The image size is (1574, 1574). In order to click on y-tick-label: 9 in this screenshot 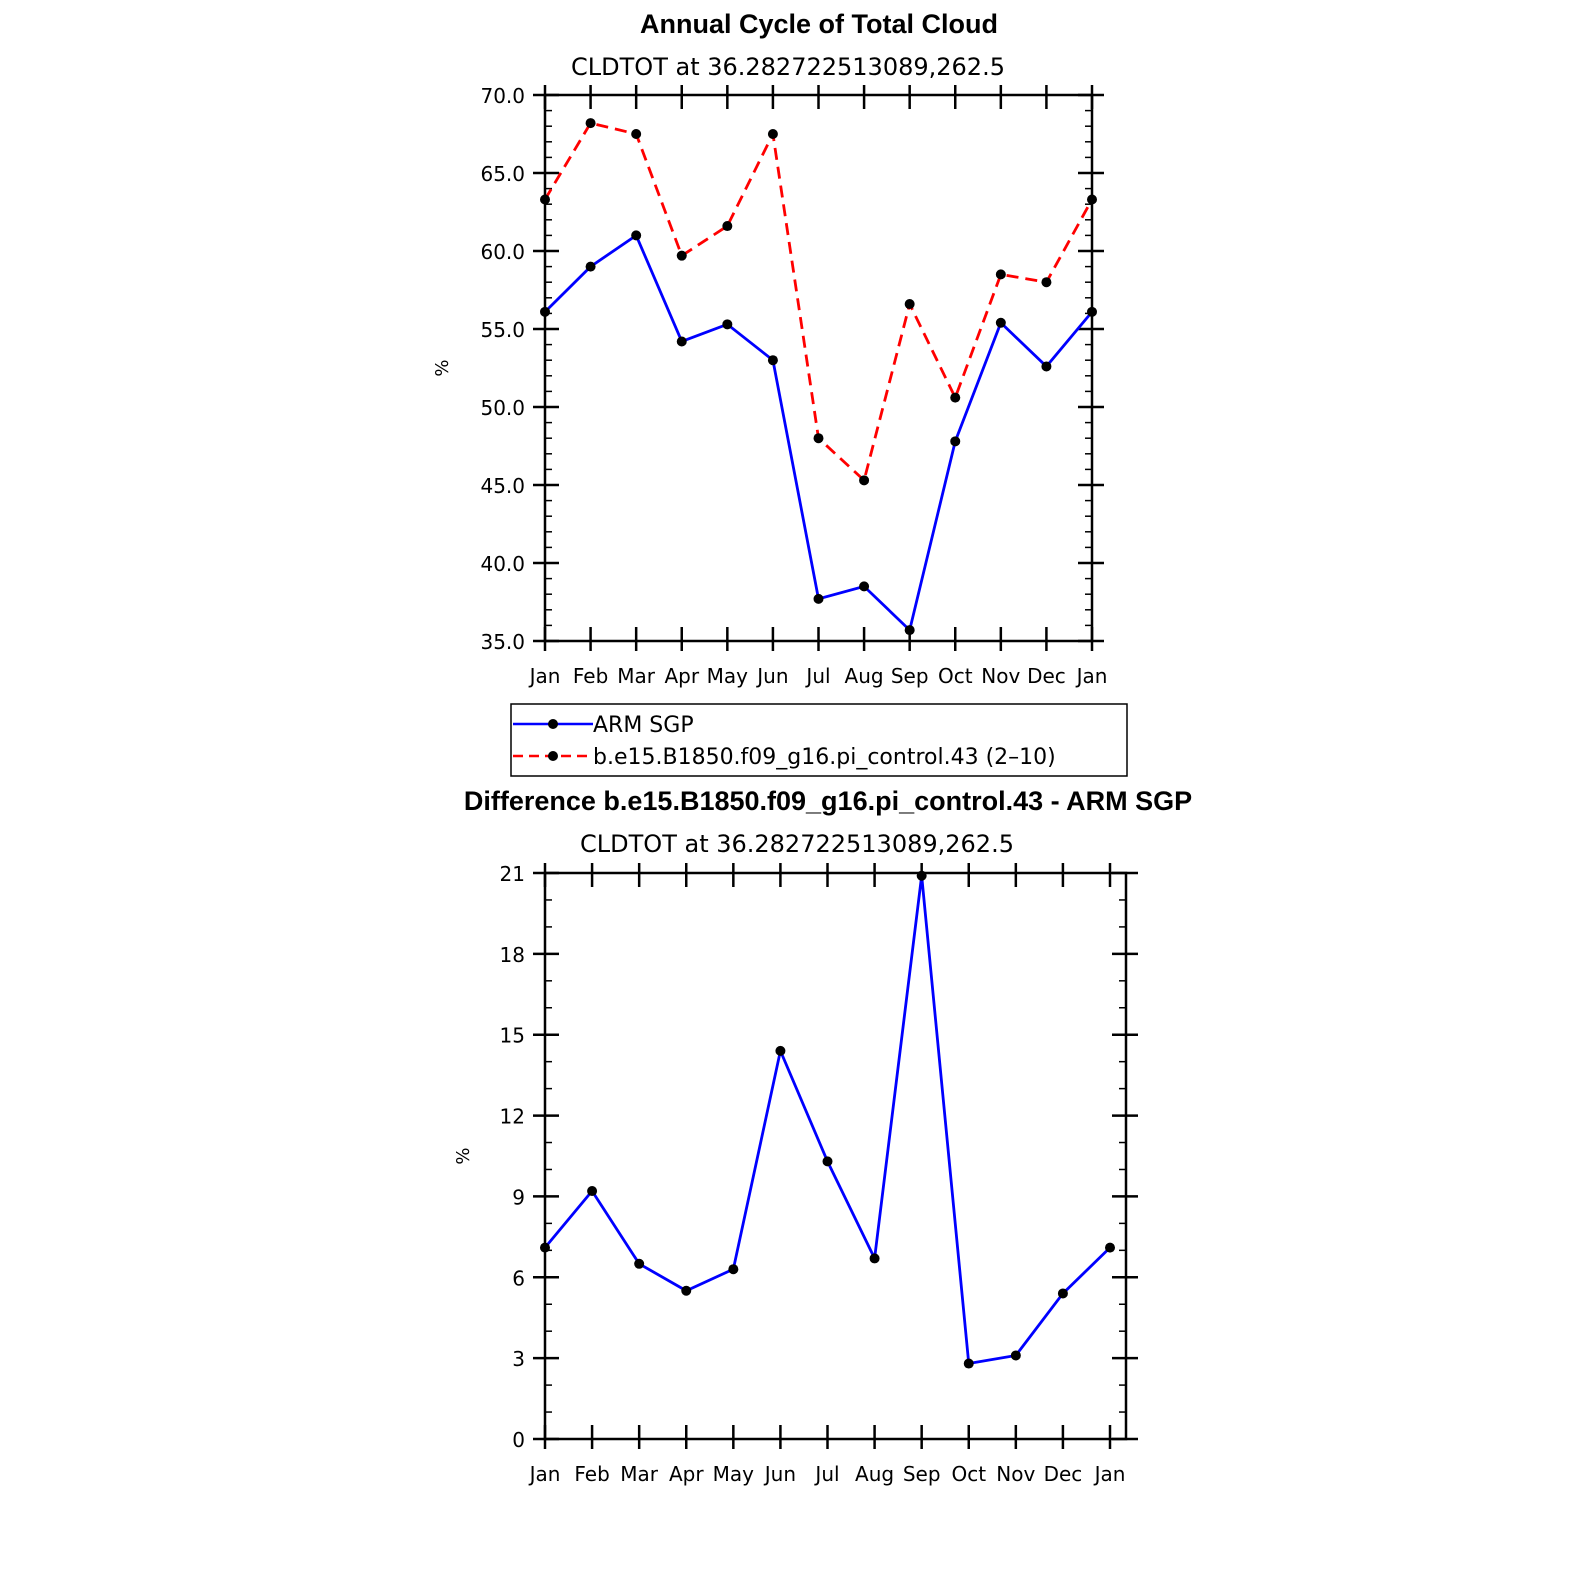, I will do `click(518, 1197)`.